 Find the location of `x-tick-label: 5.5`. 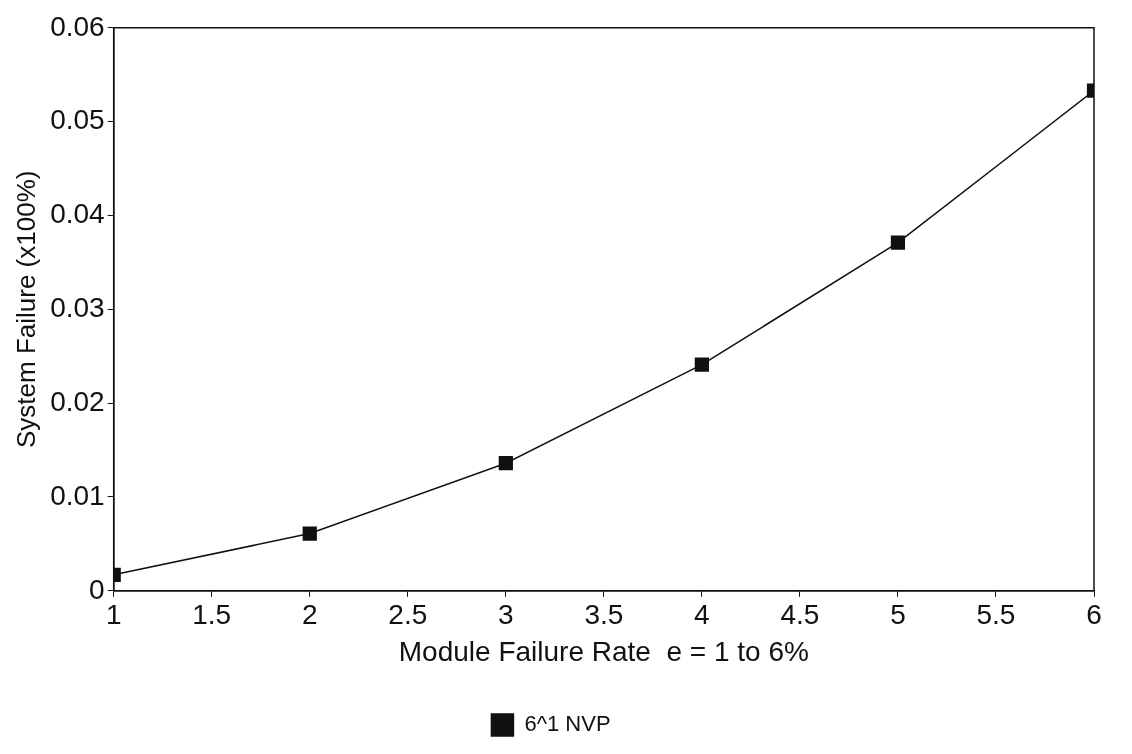

x-tick-label: 5.5 is located at coordinates (996, 615).